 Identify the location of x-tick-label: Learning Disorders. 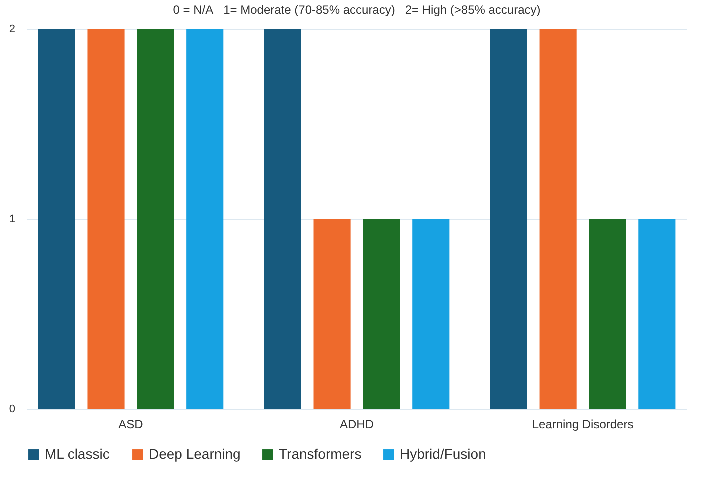
(583, 425).